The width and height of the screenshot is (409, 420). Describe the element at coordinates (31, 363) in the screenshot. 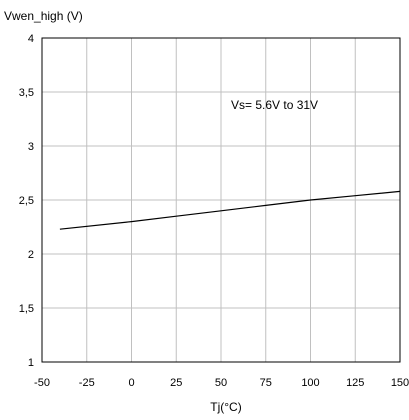

I see `y-tick-label: 1` at that location.